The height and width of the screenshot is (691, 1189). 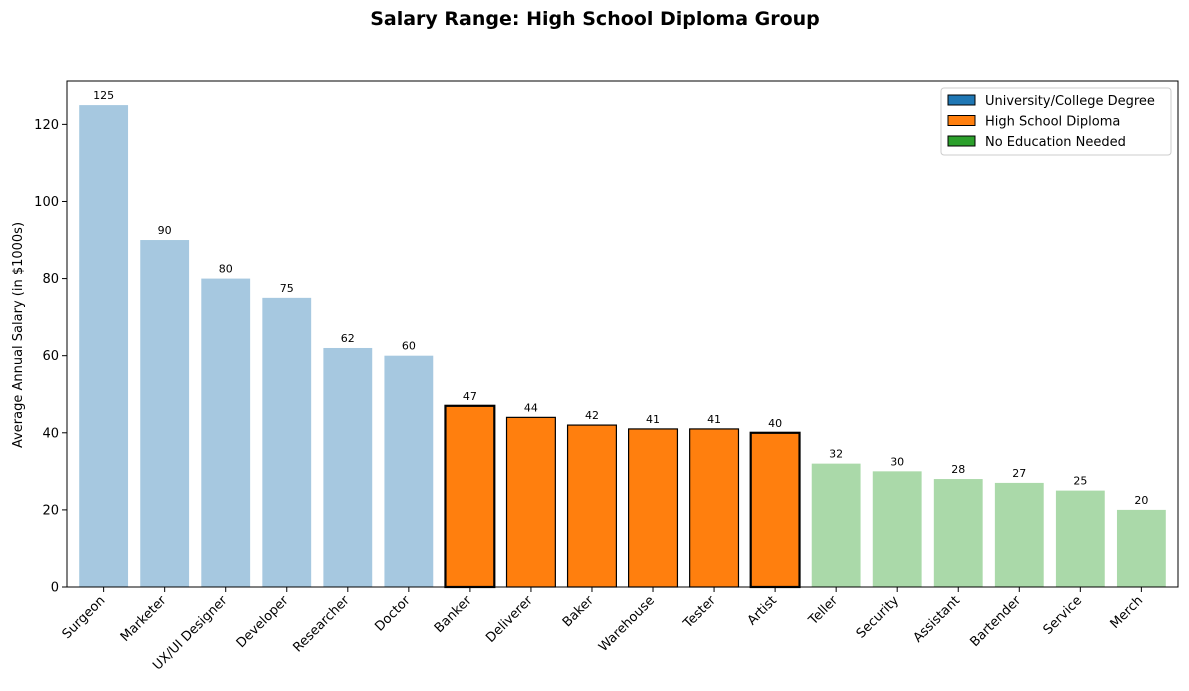 What do you see at coordinates (50, 510) in the screenshot?
I see `y-tick-label: 20` at bounding box center [50, 510].